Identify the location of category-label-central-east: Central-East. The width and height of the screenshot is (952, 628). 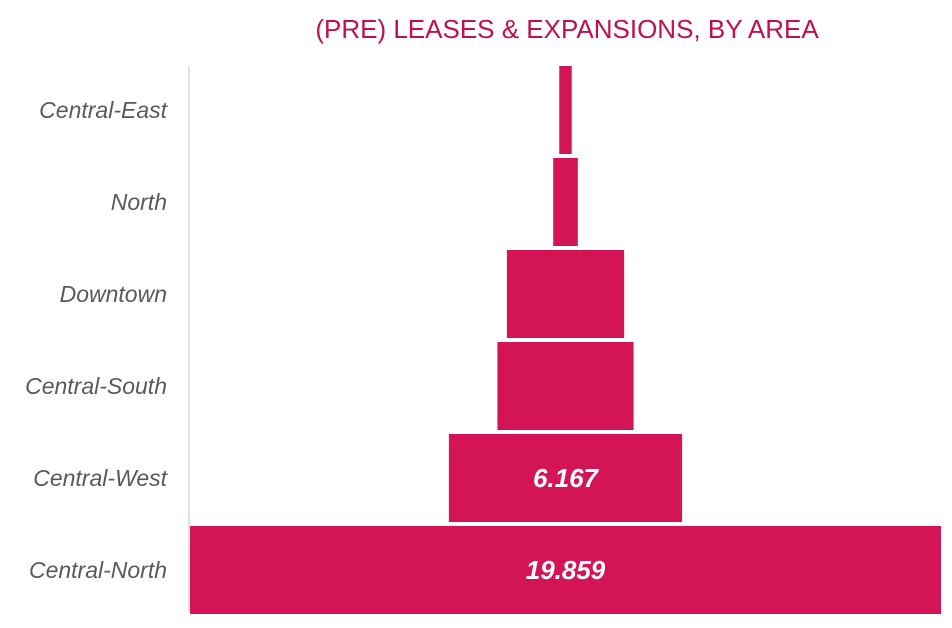
(103, 110).